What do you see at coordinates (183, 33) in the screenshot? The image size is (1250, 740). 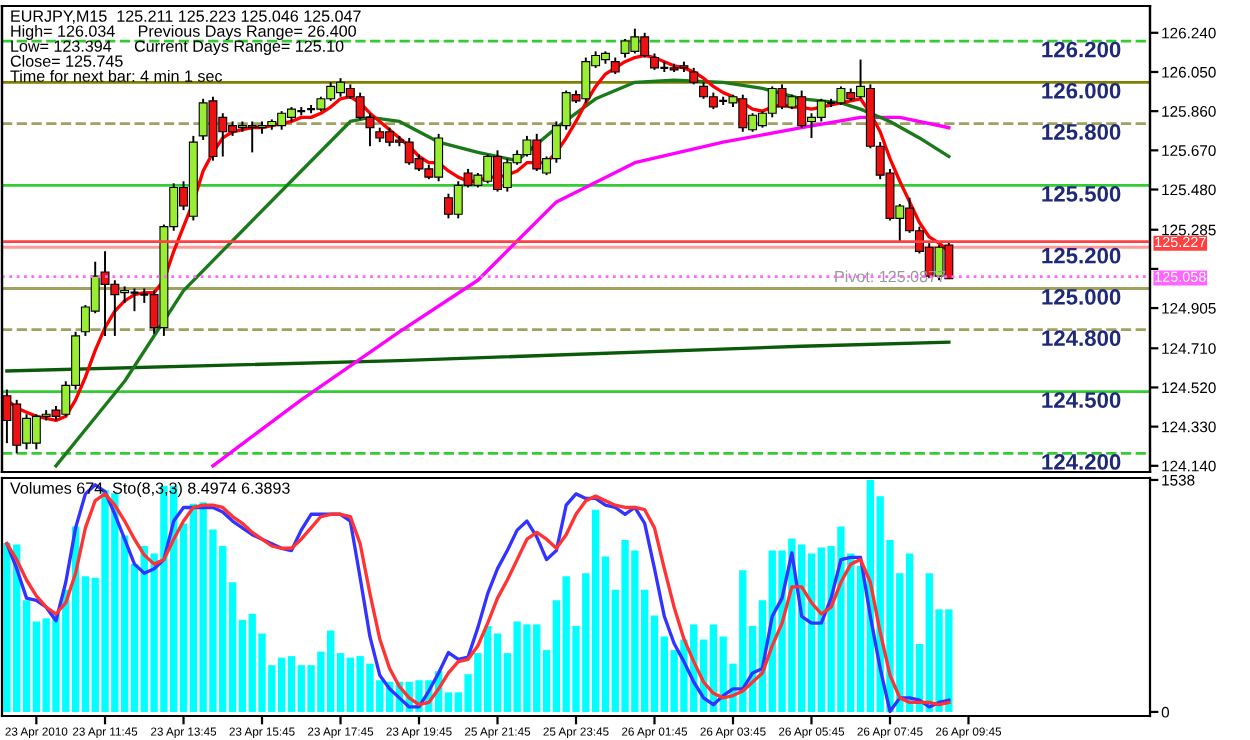 I see `annotation: High= 126.034 Previous Days Range= 26.400` at bounding box center [183, 33].